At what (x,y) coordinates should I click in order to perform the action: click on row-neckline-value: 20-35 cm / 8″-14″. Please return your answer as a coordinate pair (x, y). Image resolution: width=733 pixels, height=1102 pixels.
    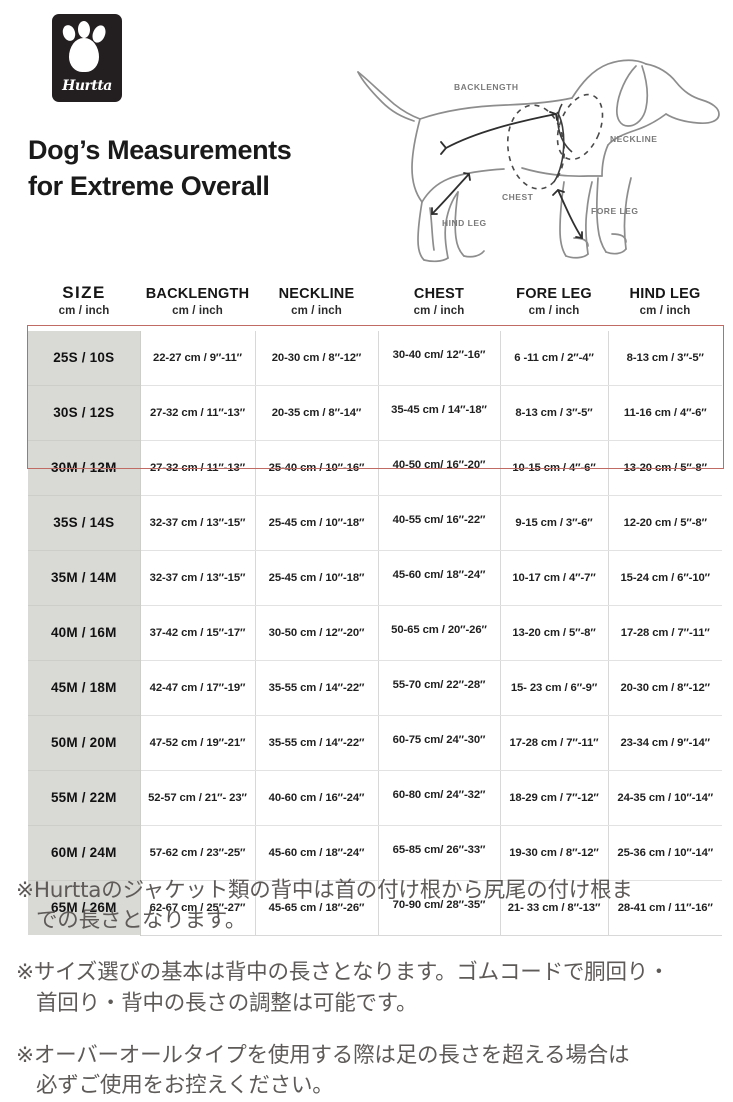
    Looking at the image, I should click on (317, 413).